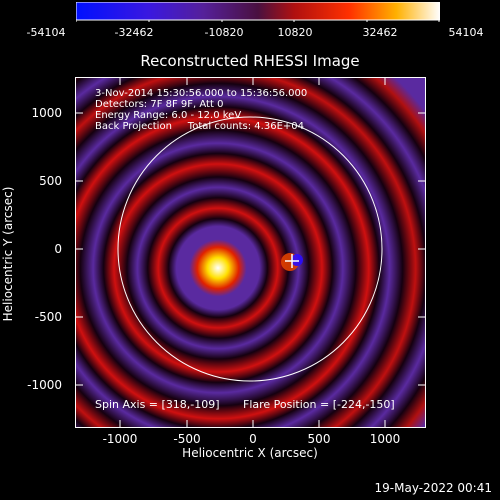  Describe the element at coordinates (319, 404) in the screenshot. I see `flare-position-label: Flare Position = [-224,-150]` at that location.